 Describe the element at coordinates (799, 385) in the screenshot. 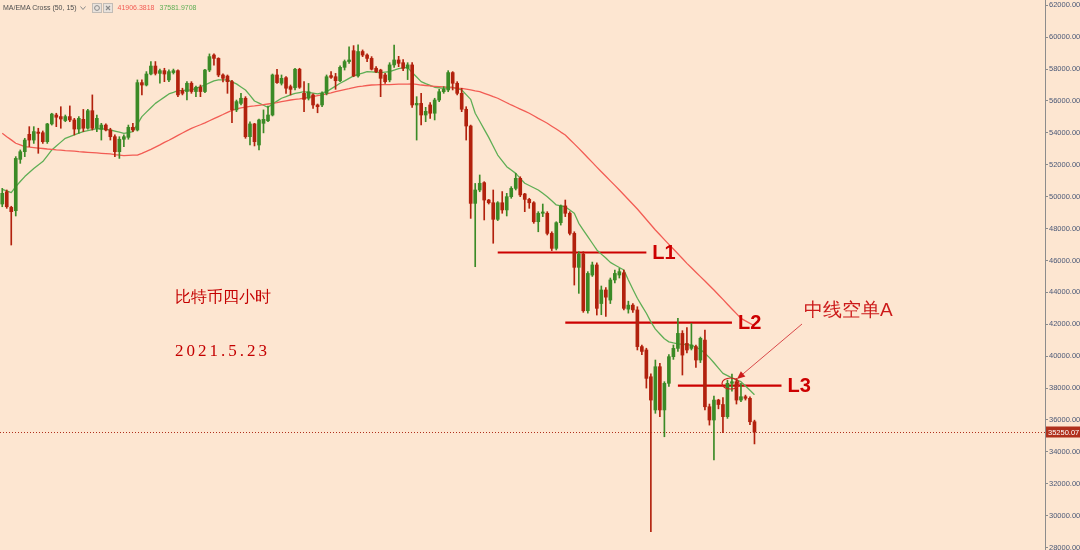

I see `legend-label: L3` at that location.